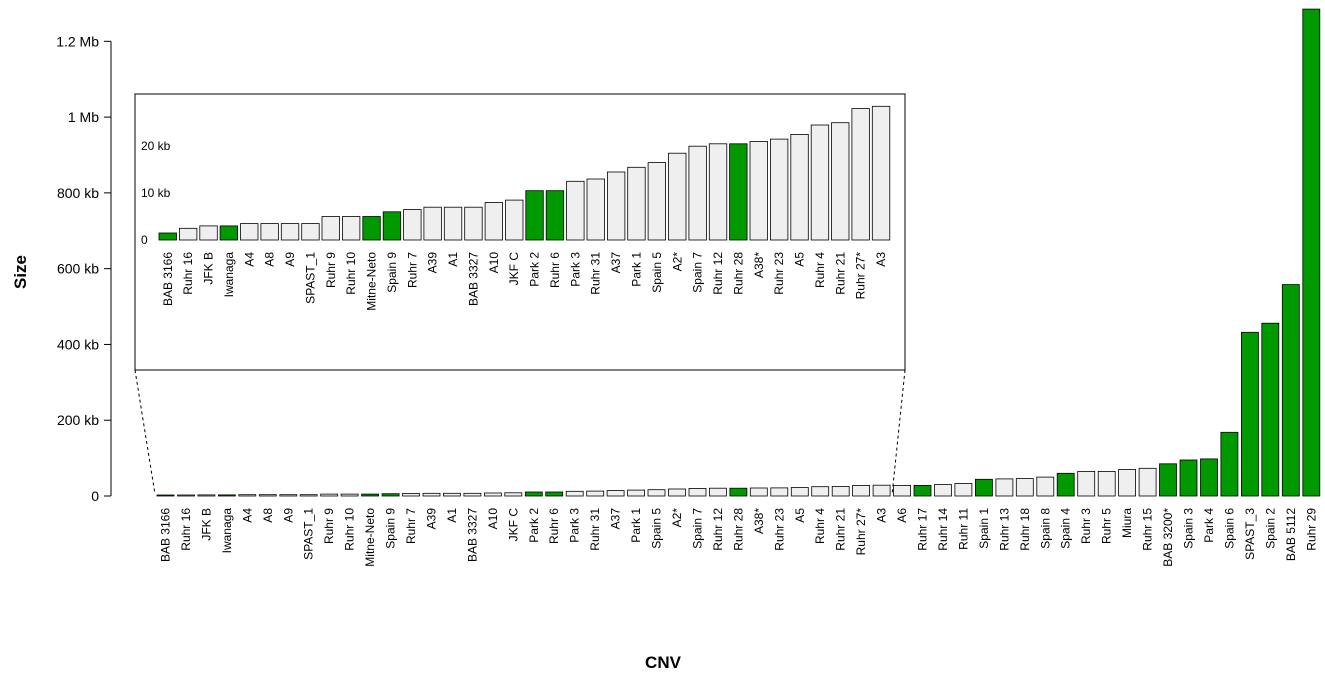 The image size is (1325, 678). Describe the element at coordinates (1229, 528) in the screenshot. I see `category-label: Spain 6` at that location.